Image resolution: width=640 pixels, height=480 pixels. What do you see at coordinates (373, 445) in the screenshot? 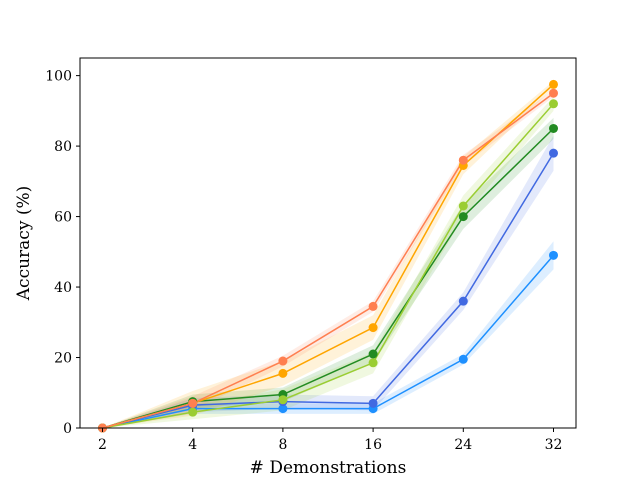
I see `x-tick-label: 16` at bounding box center [373, 445].